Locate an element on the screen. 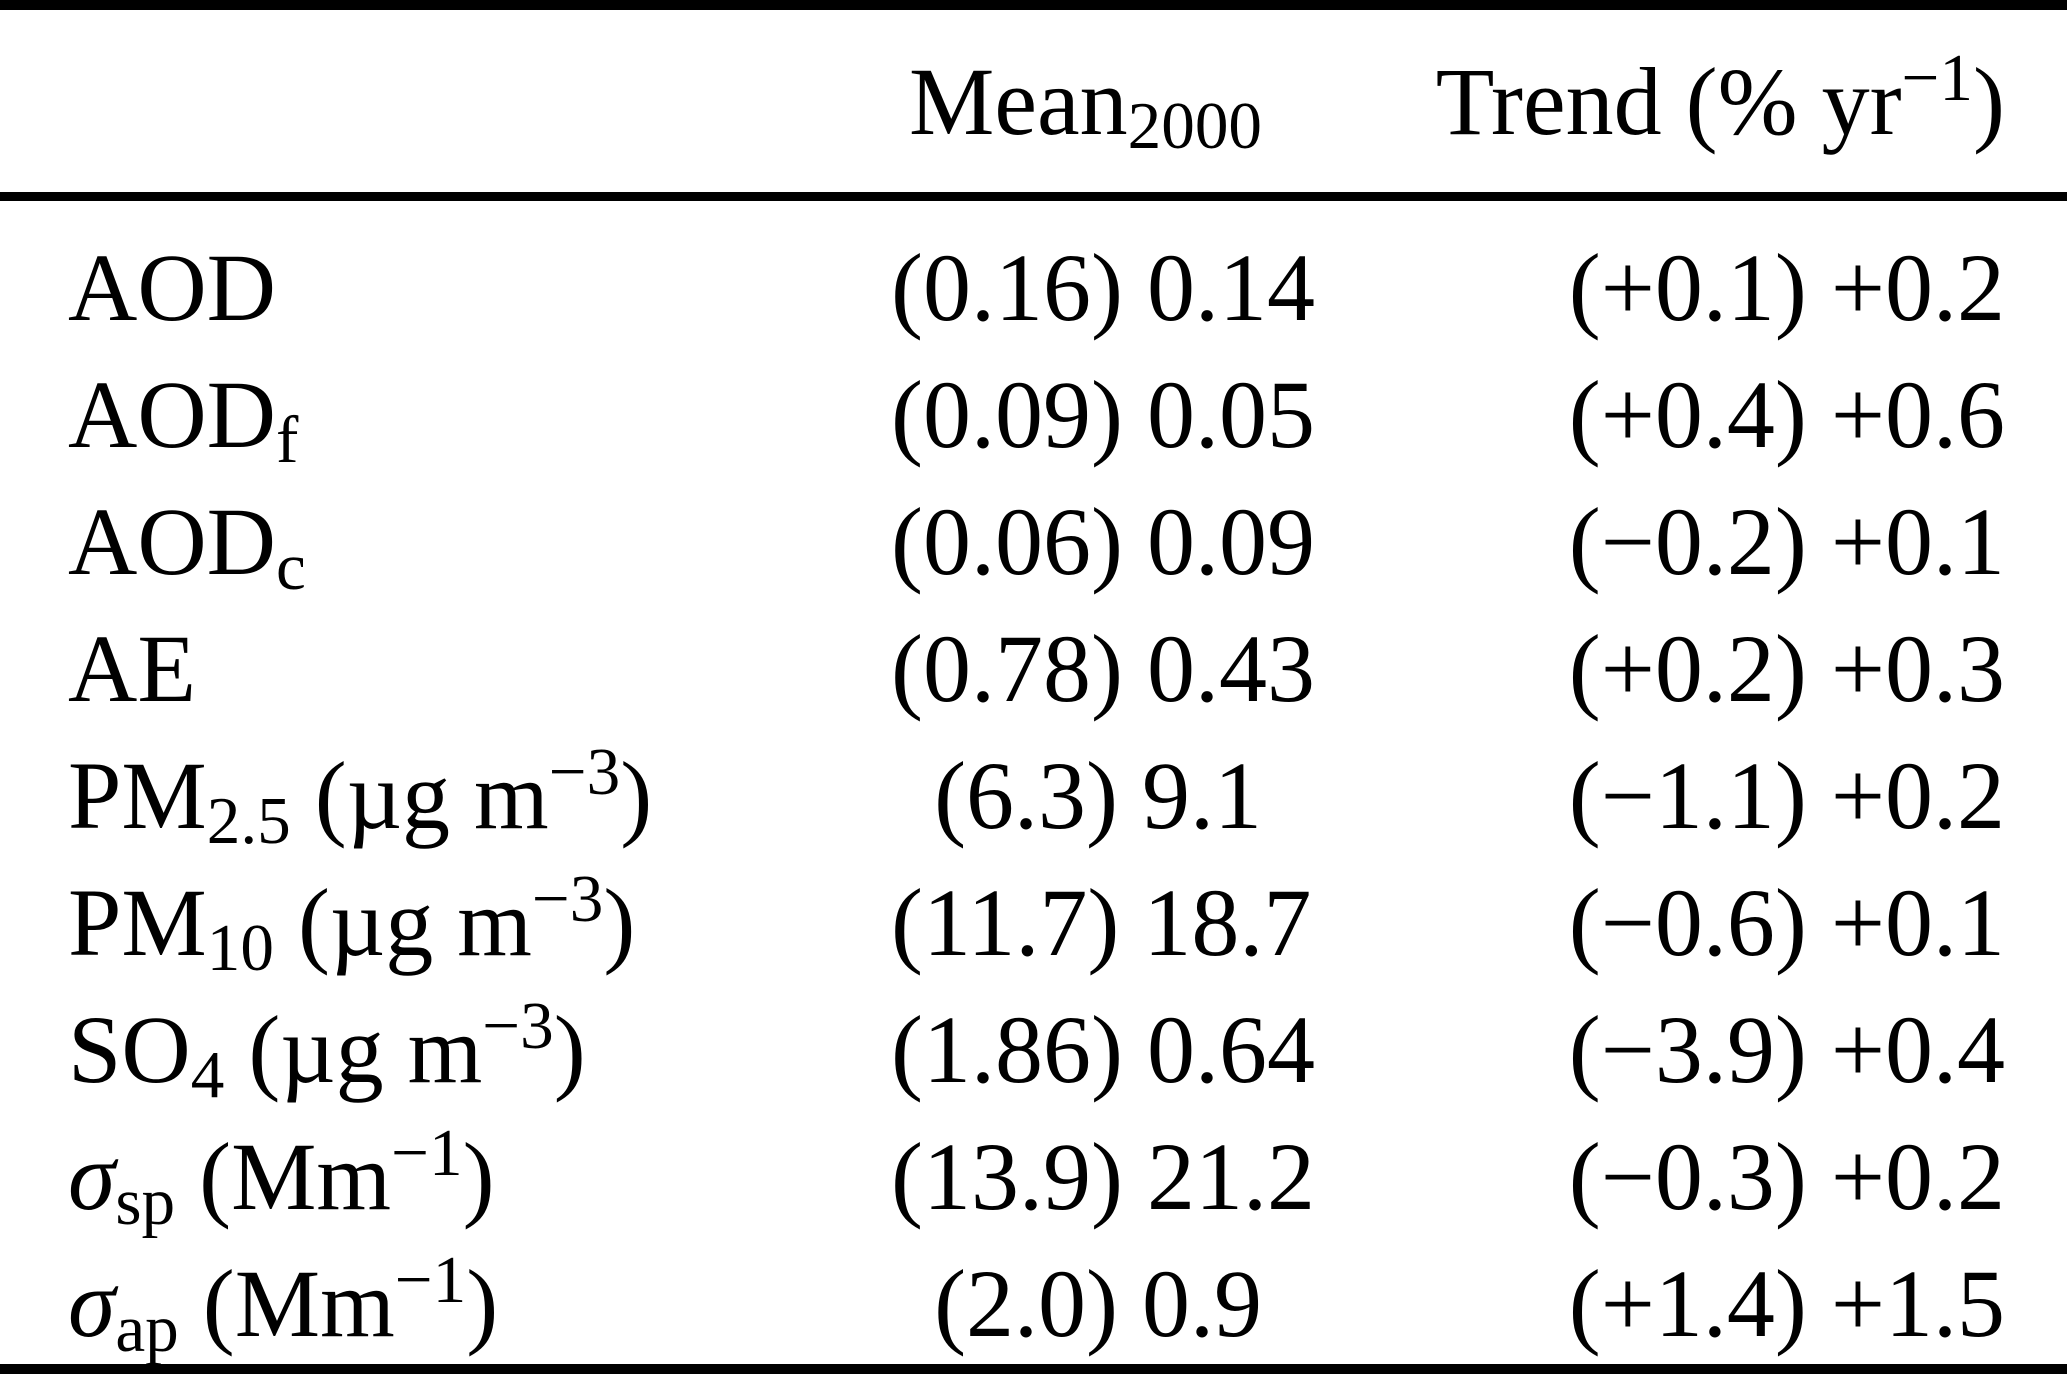 Image resolution: width=2067 pixels, height=1374 pixels. trend-value: (+0.1) +0.2 is located at coordinates (1786, 287).